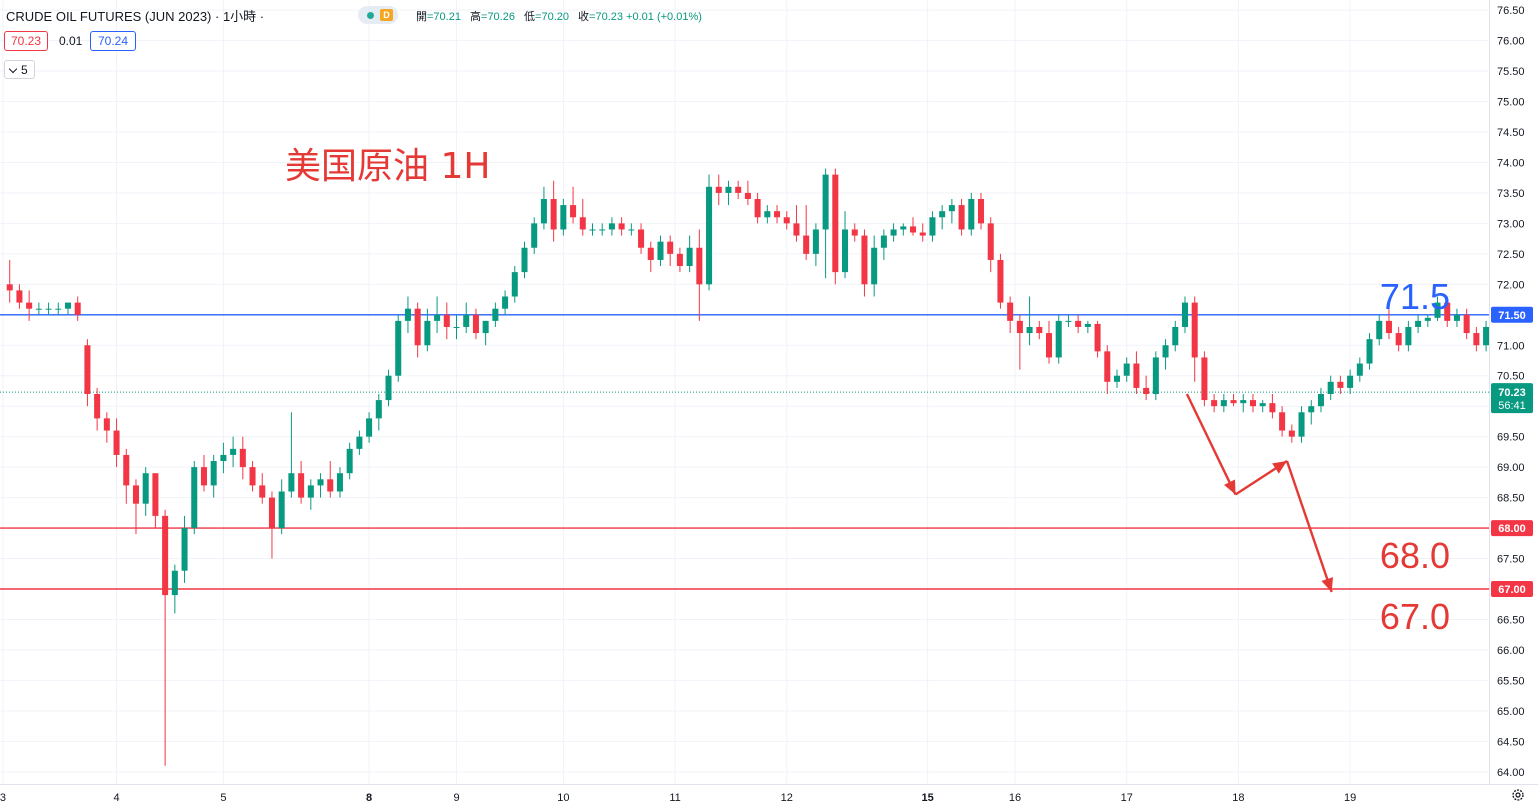 The width and height of the screenshot is (1538, 811). What do you see at coordinates (1512, 393) in the screenshot?
I see `last-price-label: 70.23` at bounding box center [1512, 393].